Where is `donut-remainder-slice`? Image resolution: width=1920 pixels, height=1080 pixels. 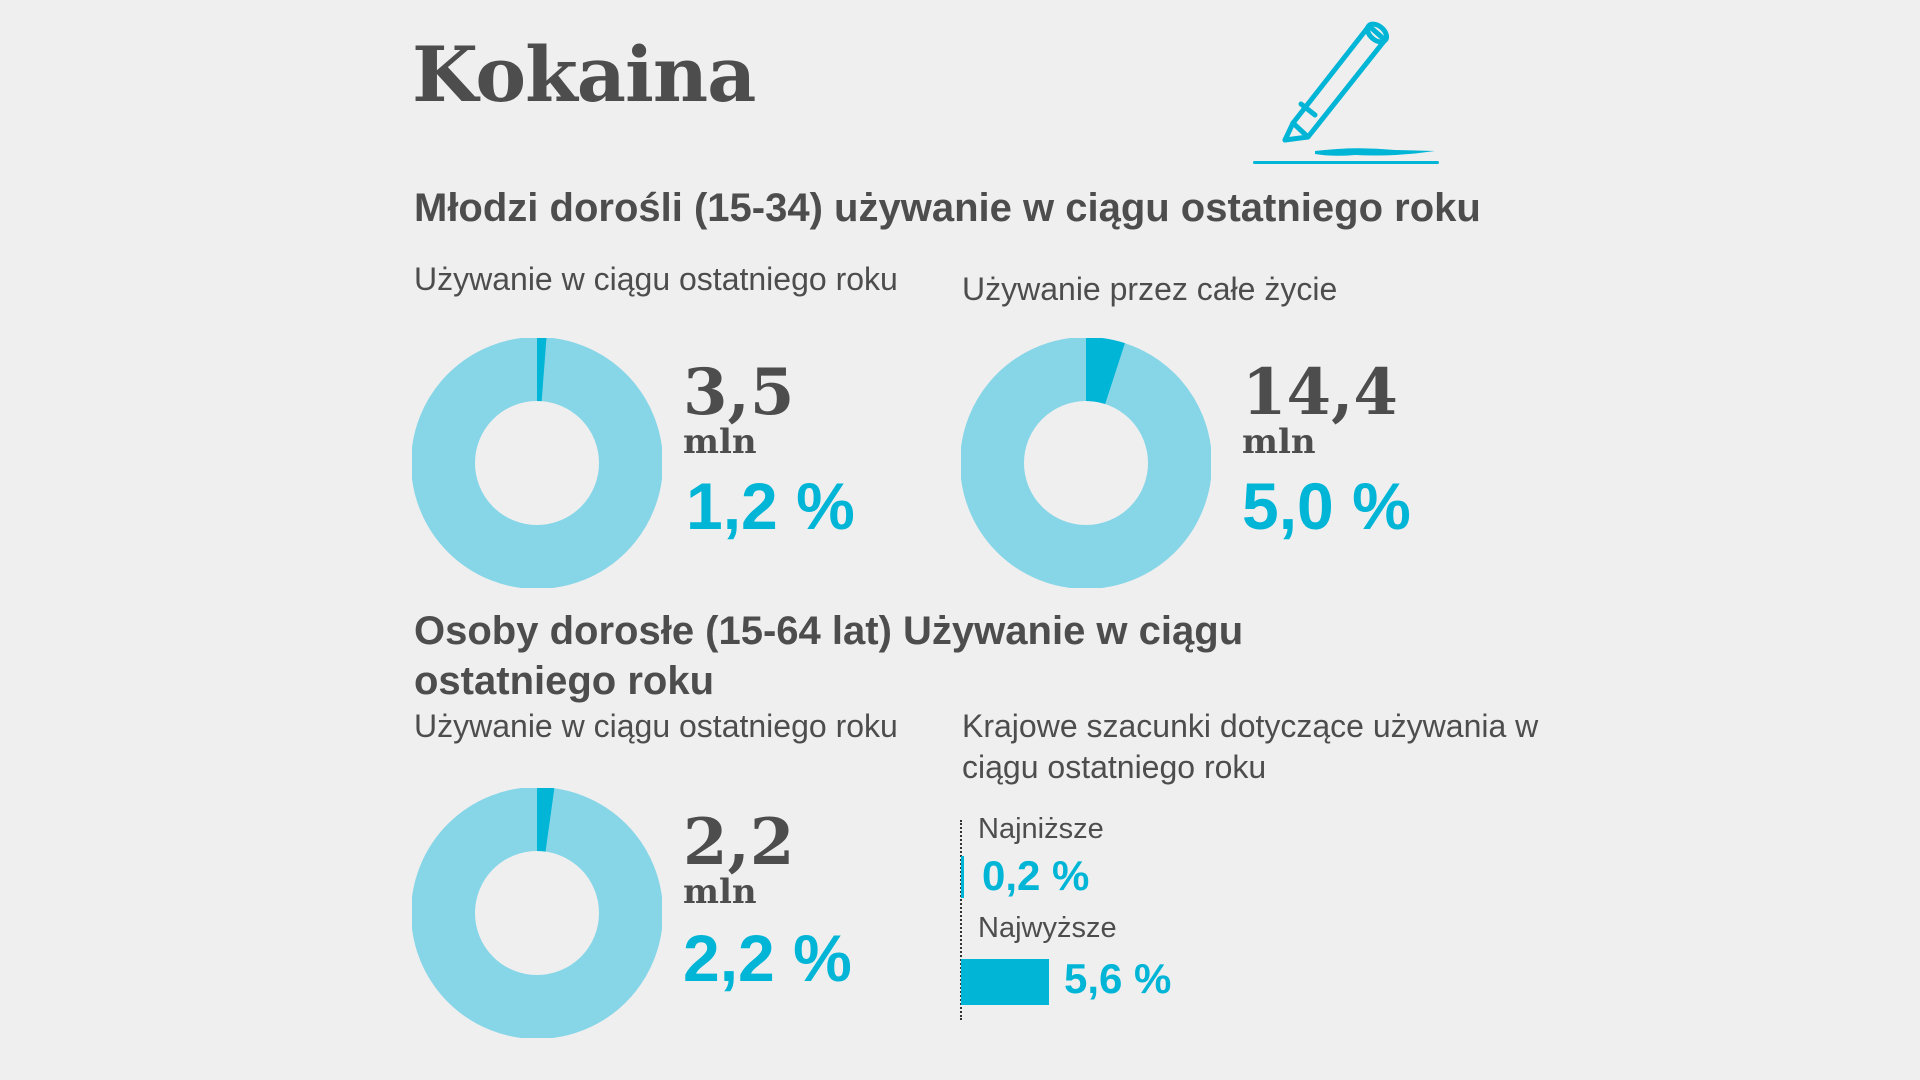
donut-remainder-slice is located at coordinates (1086, 463).